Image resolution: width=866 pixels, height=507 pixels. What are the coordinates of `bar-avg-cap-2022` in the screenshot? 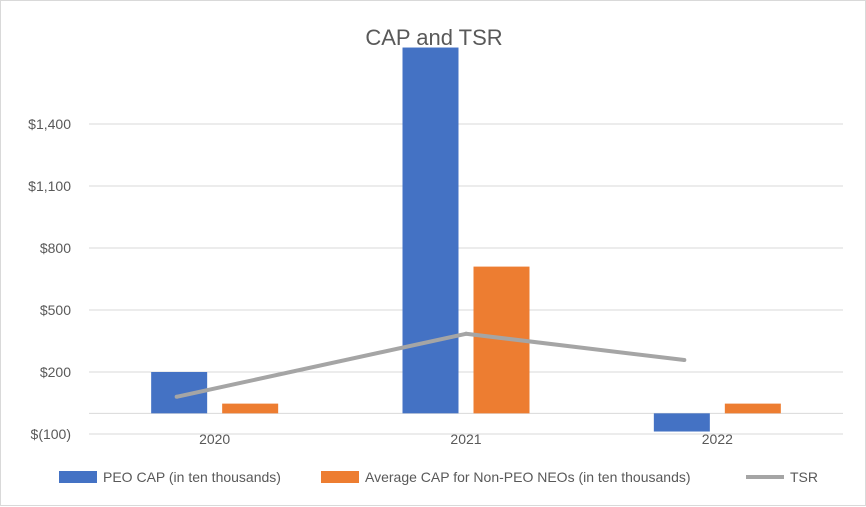 It's located at (752, 408).